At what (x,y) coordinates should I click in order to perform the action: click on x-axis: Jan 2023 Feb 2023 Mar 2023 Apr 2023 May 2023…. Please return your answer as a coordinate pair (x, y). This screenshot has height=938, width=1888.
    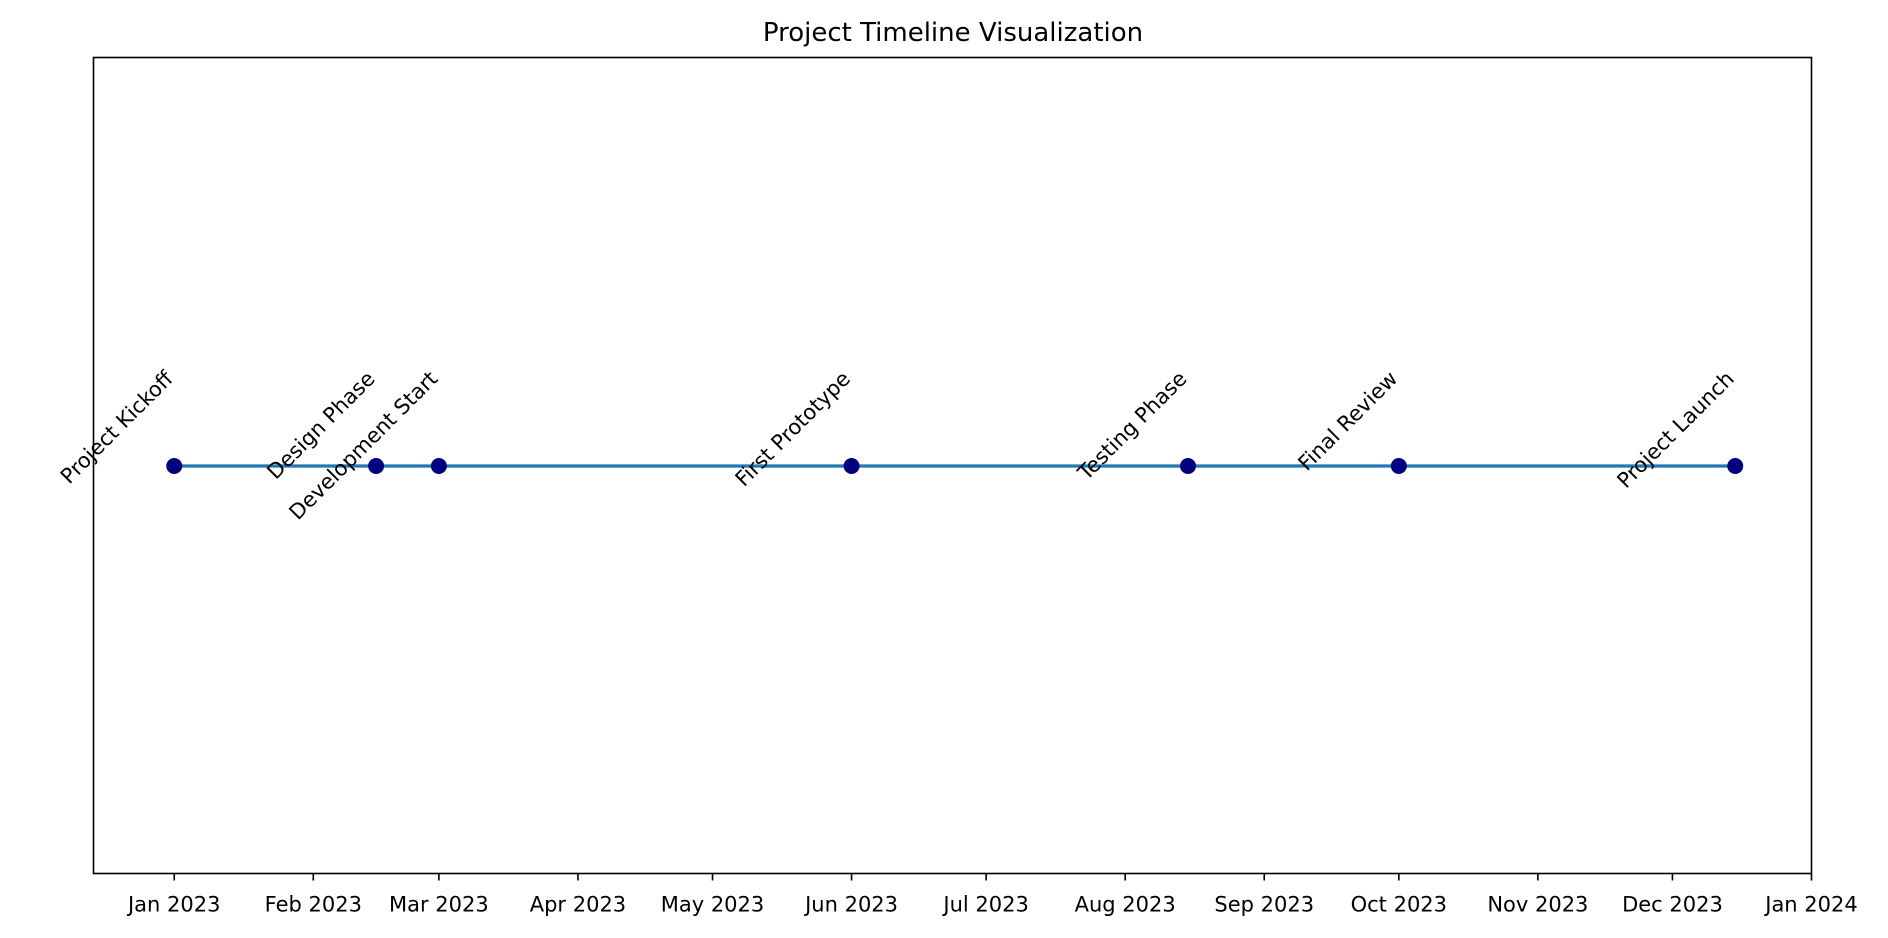
    Looking at the image, I should click on (992, 895).